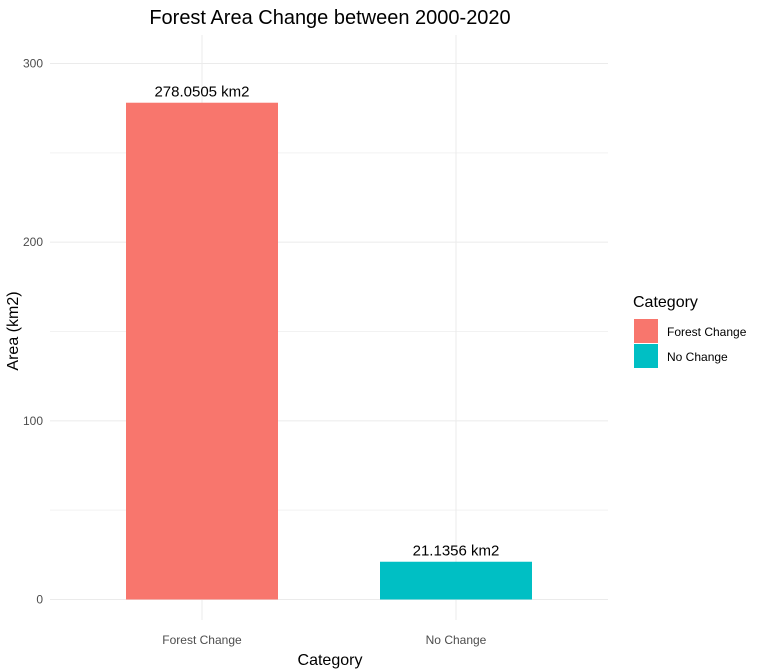  Describe the element at coordinates (665, 302) in the screenshot. I see `legend-title: Category` at that location.